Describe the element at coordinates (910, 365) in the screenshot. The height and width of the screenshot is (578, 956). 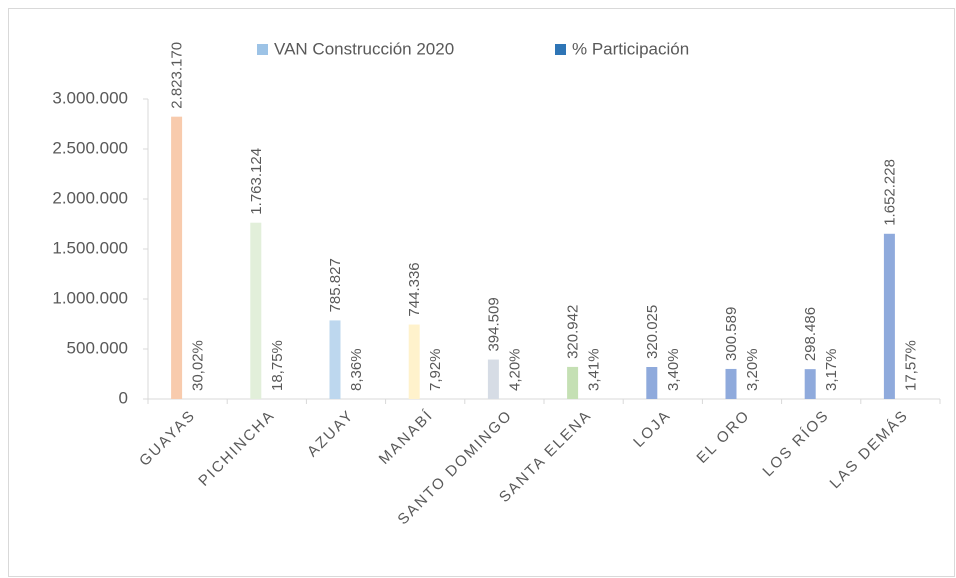
I see `data-label: 17,57%` at that location.